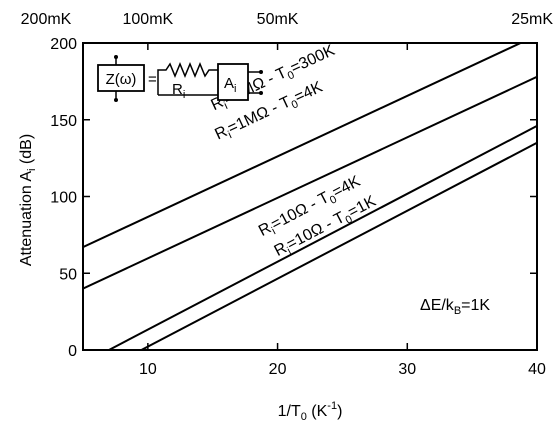 This screenshot has width=559, height=425. Describe the element at coordinates (532, 19) in the screenshot. I see `top-axis-label: 25mK` at that location.